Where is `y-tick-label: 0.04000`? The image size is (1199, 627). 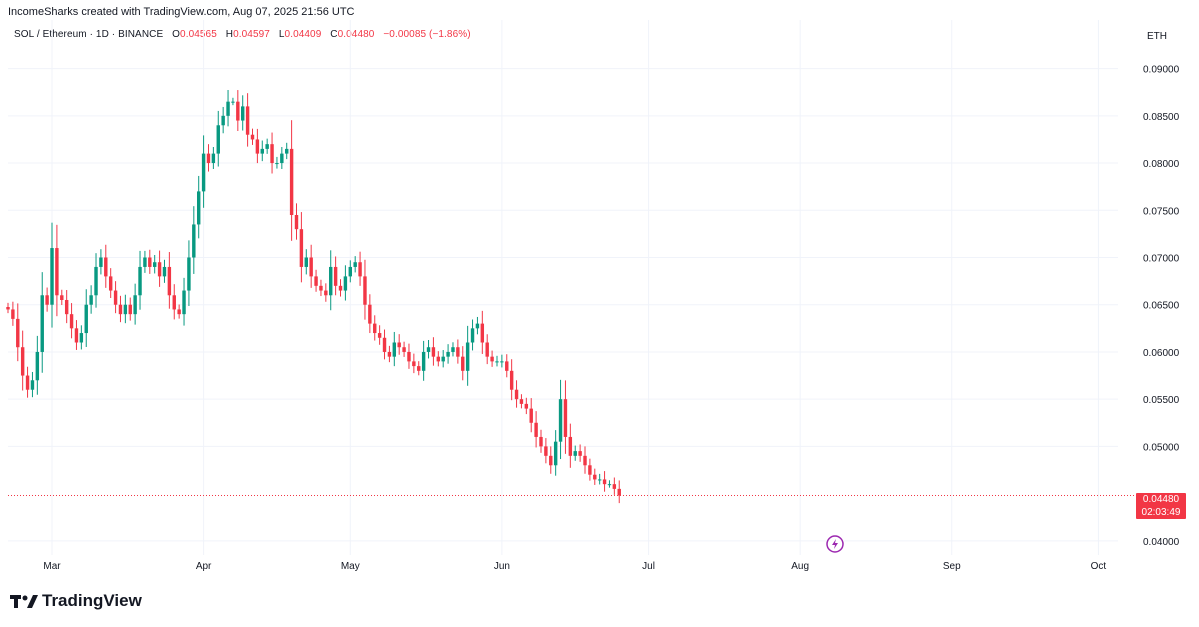 y-tick-label: 0.04000 is located at coordinates (1161, 542).